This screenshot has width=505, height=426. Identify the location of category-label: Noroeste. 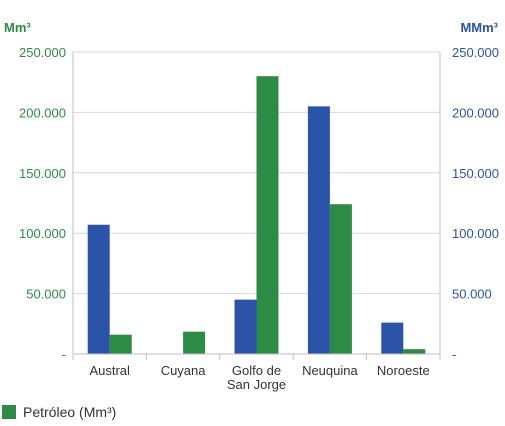
(403, 370).